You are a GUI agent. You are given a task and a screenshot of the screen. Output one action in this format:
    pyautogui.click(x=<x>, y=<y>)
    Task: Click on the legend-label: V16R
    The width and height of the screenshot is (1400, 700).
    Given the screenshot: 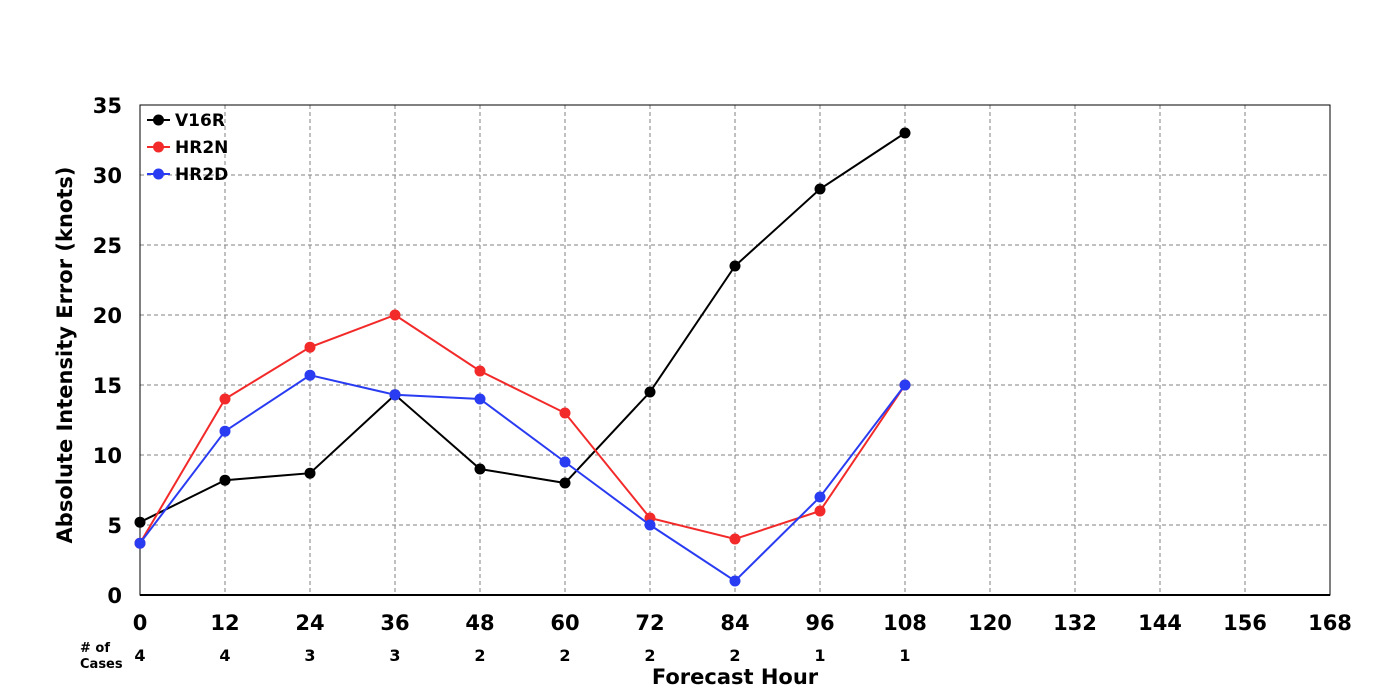 What is the action you would take?
    pyautogui.click(x=200, y=121)
    